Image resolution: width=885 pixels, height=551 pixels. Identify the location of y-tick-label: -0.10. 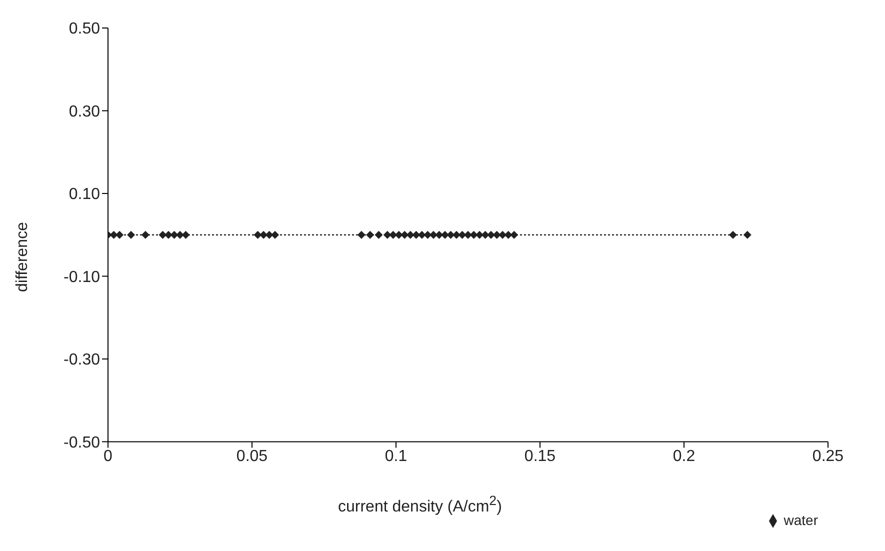
(82, 277).